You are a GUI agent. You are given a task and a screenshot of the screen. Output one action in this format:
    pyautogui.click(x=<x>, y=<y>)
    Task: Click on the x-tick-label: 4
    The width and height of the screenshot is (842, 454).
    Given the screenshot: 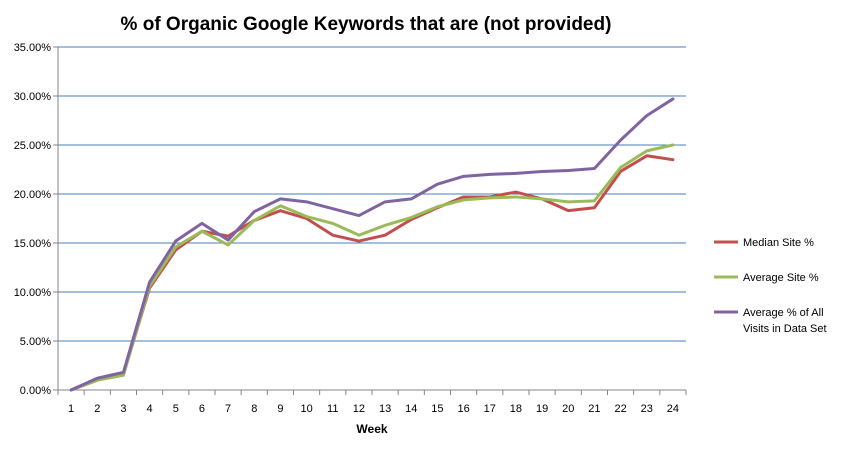 What is the action you would take?
    pyautogui.click(x=150, y=409)
    